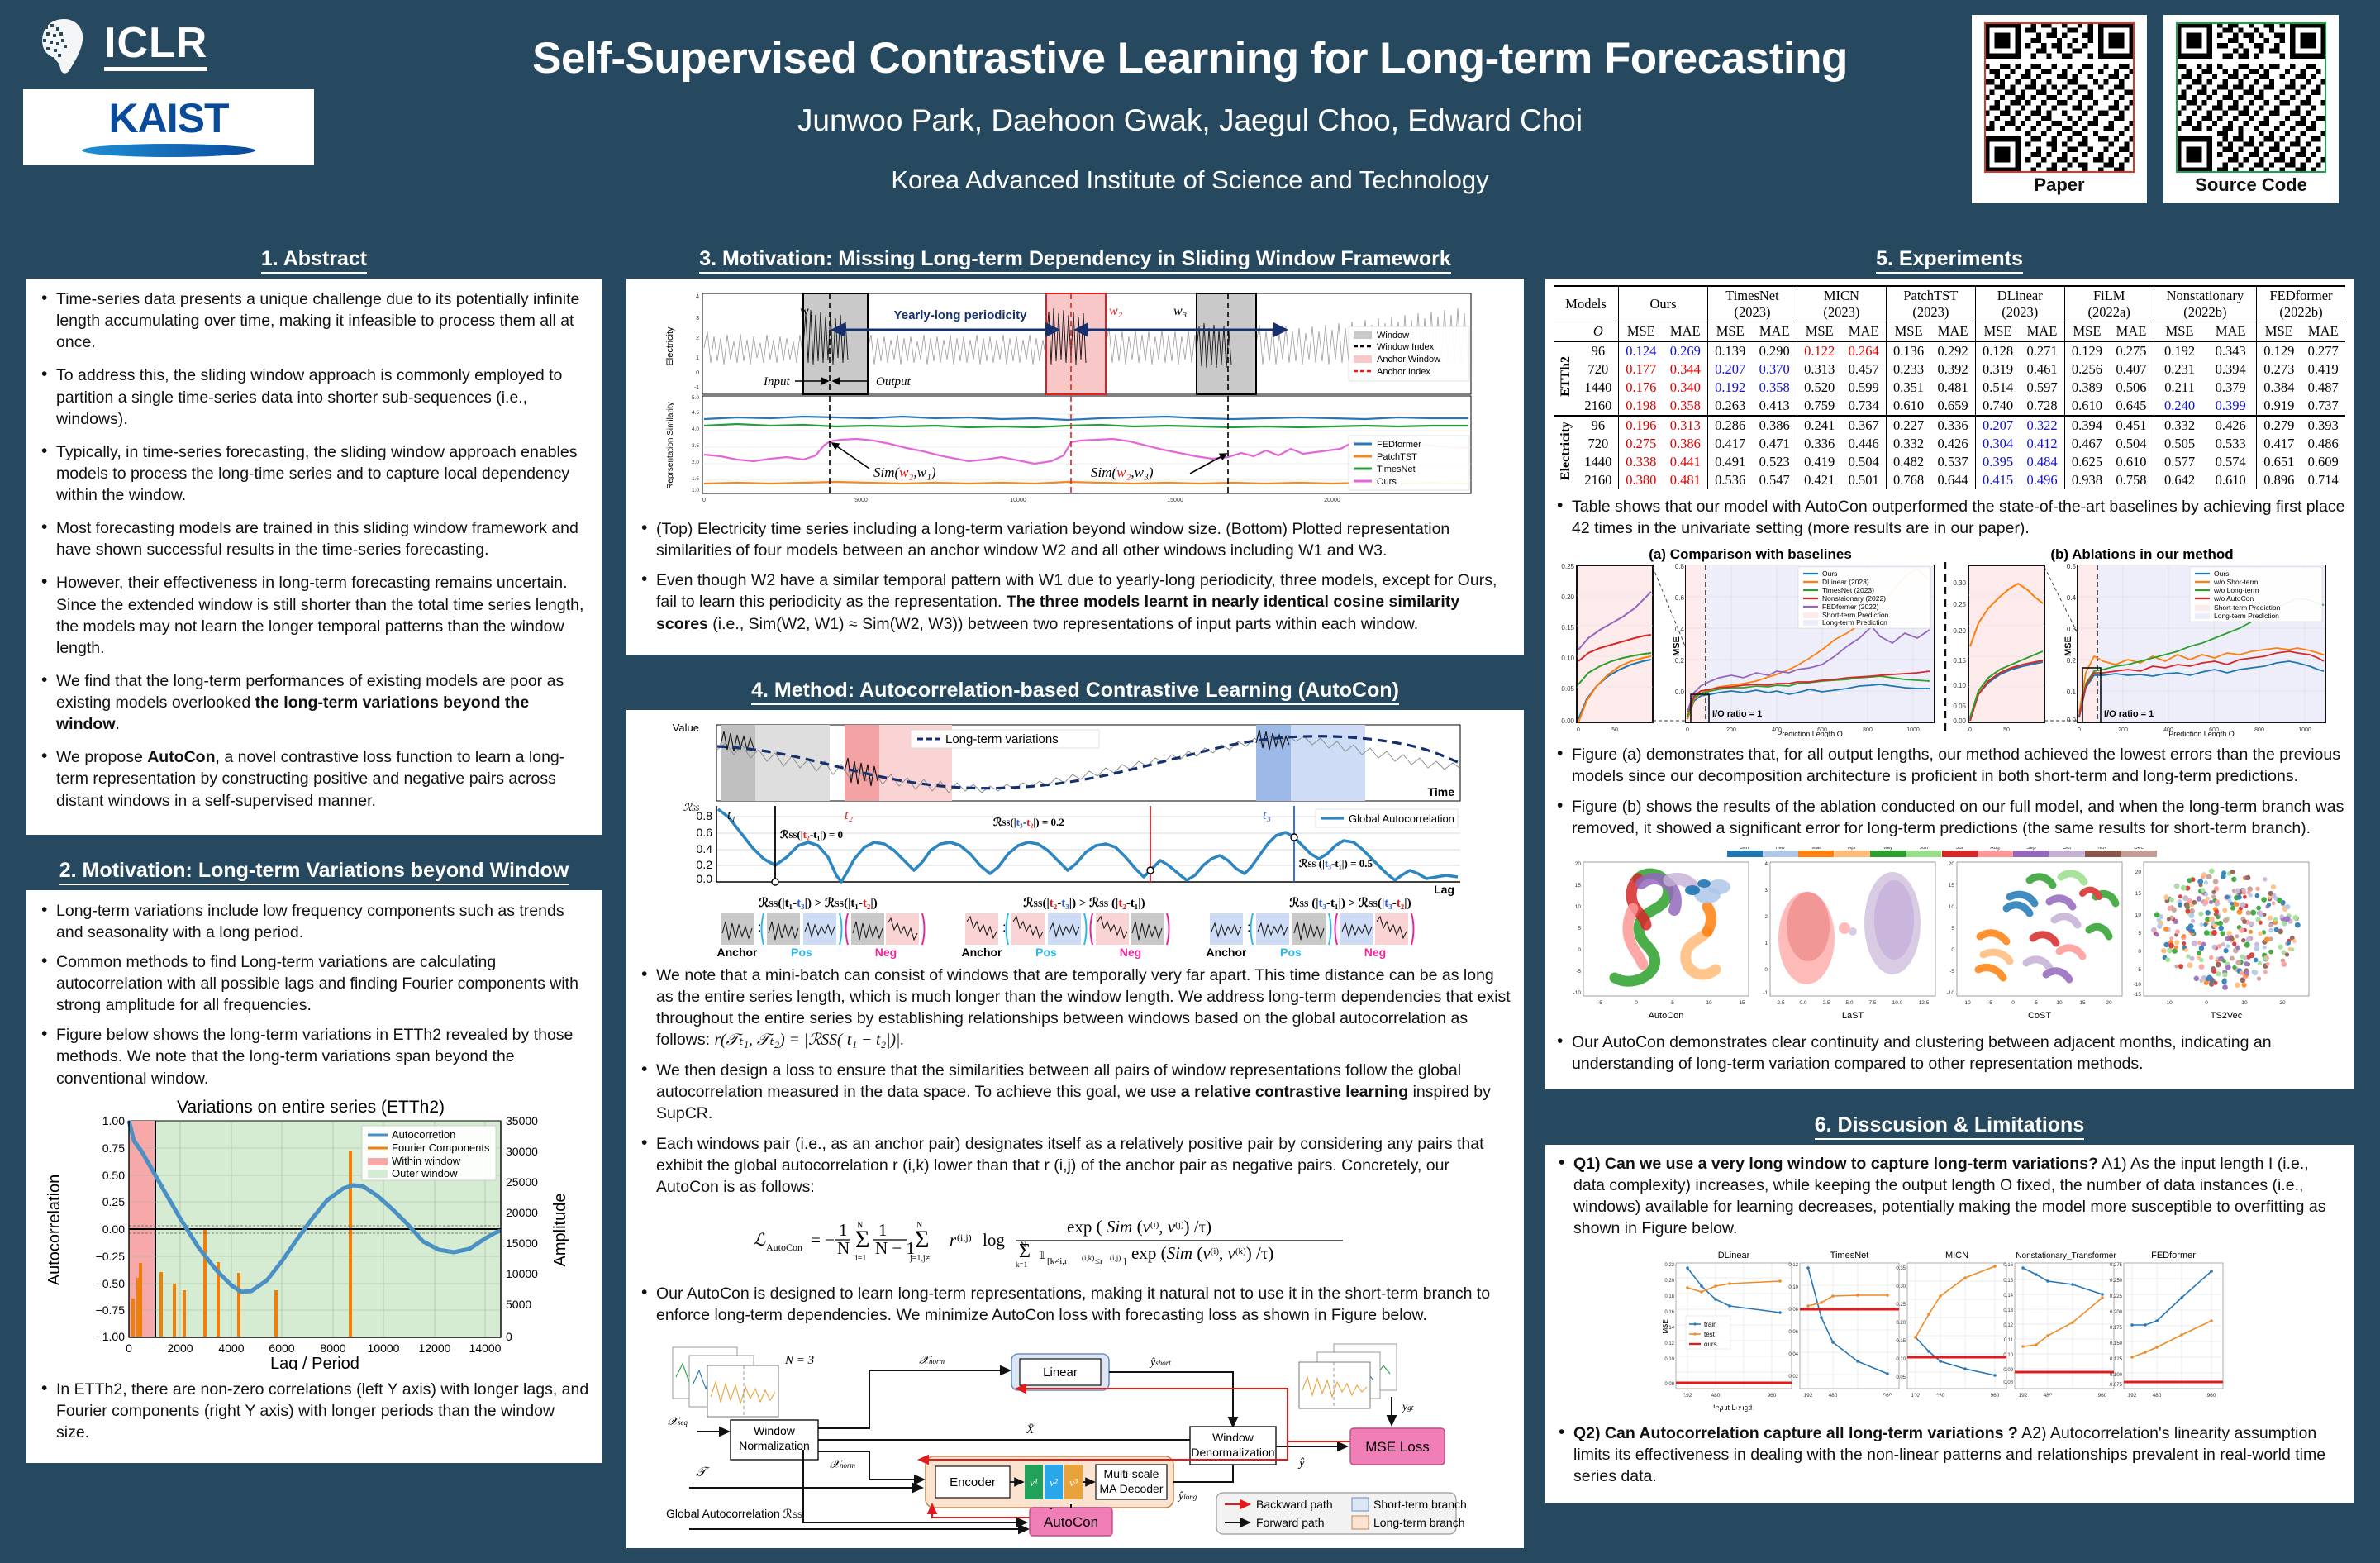 The height and width of the screenshot is (1563, 2380). What do you see at coordinates (62, 46) in the screenshot?
I see `iclr-brain-icon` at bounding box center [62, 46].